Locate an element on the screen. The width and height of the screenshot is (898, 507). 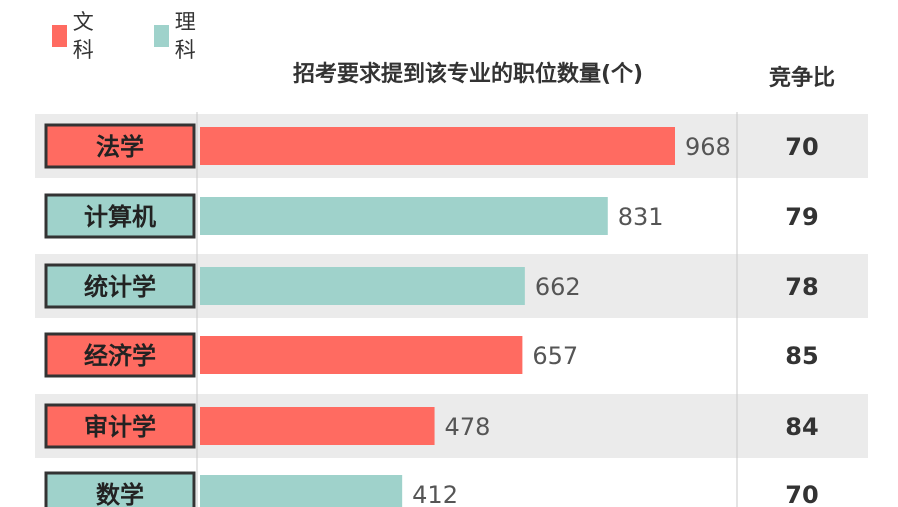
category-label: 审计学 is located at coordinates (120, 427).